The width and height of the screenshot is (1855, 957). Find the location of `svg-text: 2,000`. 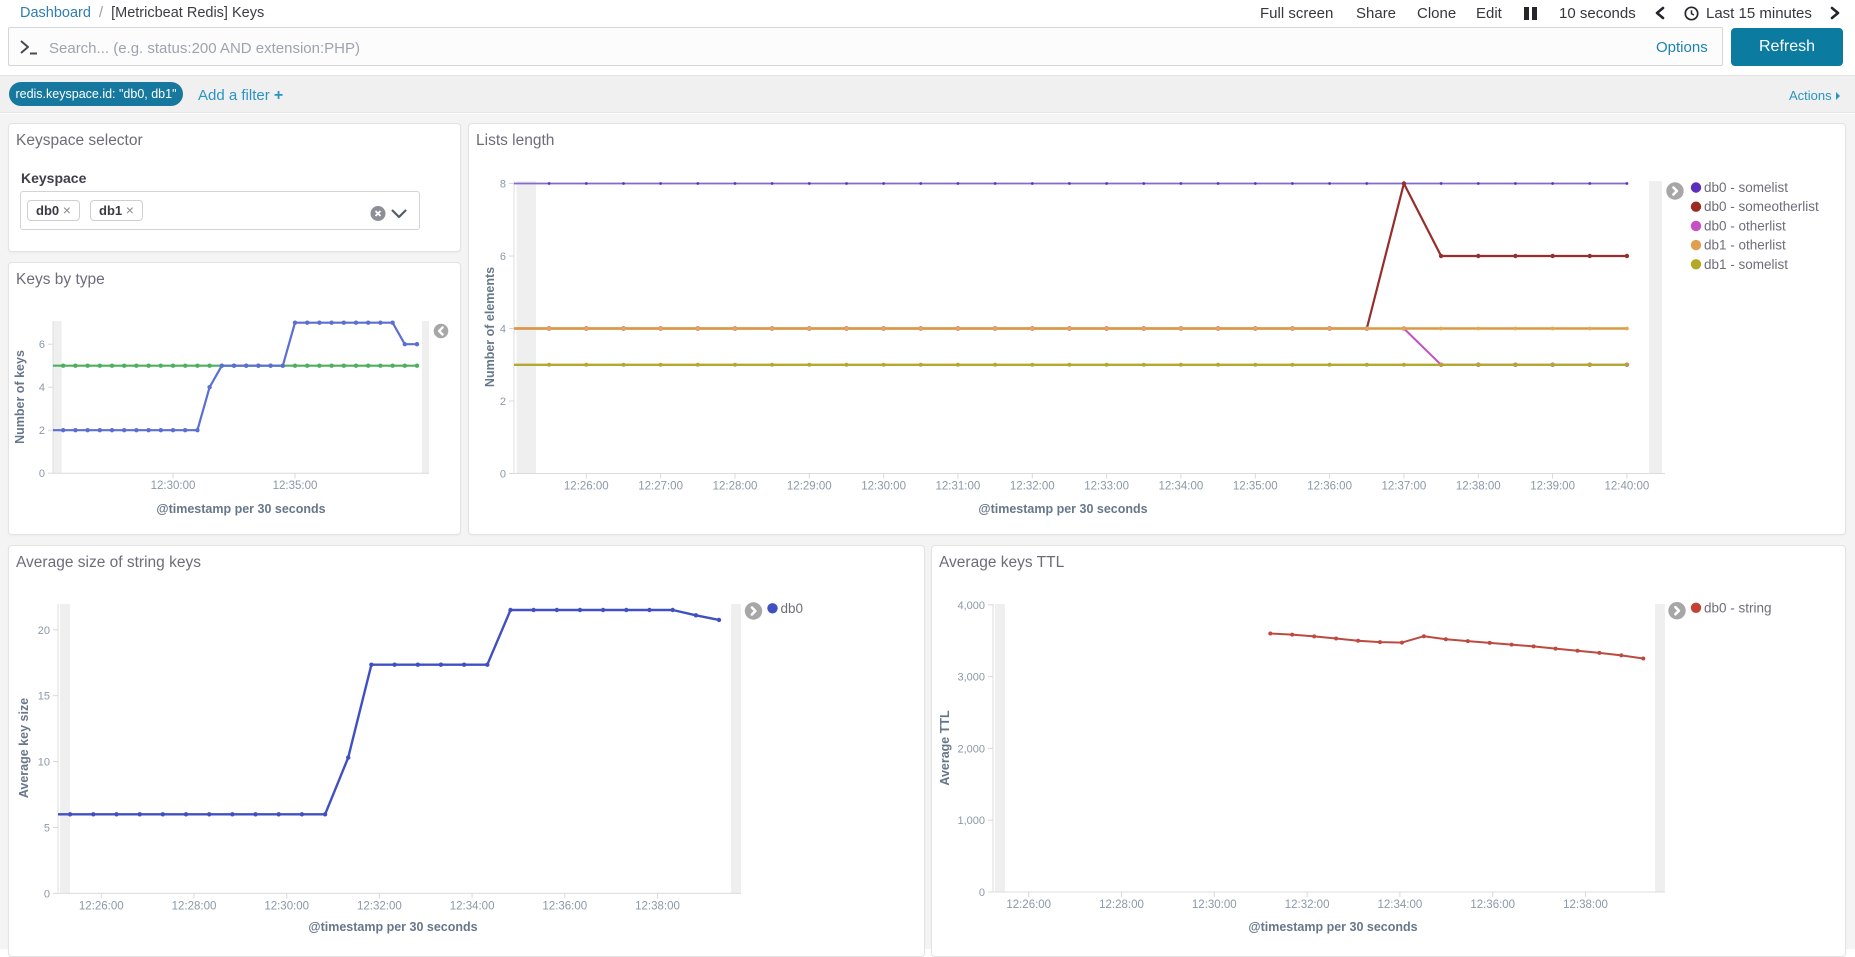

svg-text: 2,000 is located at coordinates (971, 749).